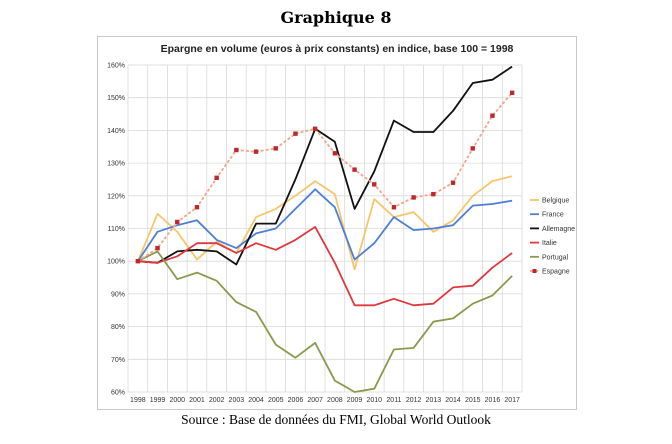 The image size is (672, 444). I want to click on legend-label: Espagne, so click(556, 272).